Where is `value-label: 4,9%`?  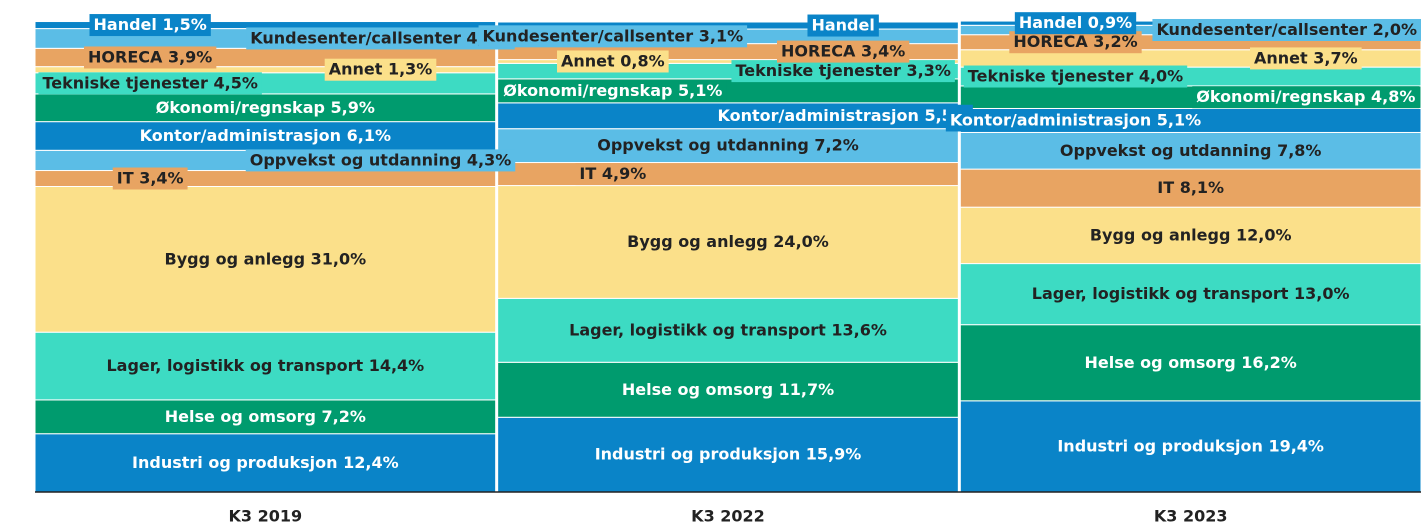 value-label: 4,9% is located at coordinates (624, 173).